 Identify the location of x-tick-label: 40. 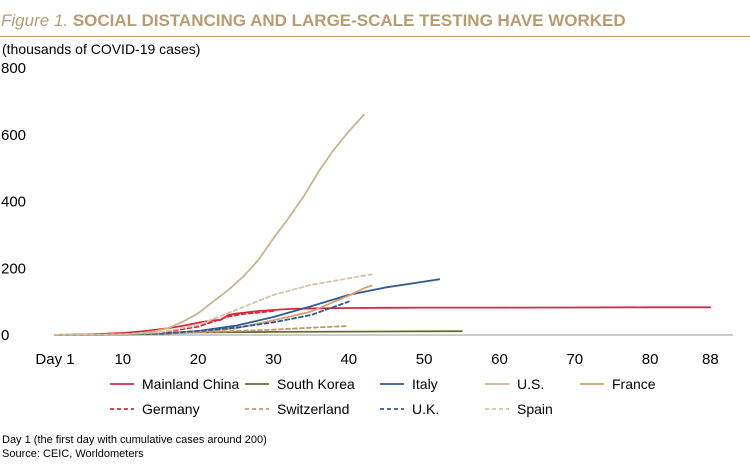
(348, 359).